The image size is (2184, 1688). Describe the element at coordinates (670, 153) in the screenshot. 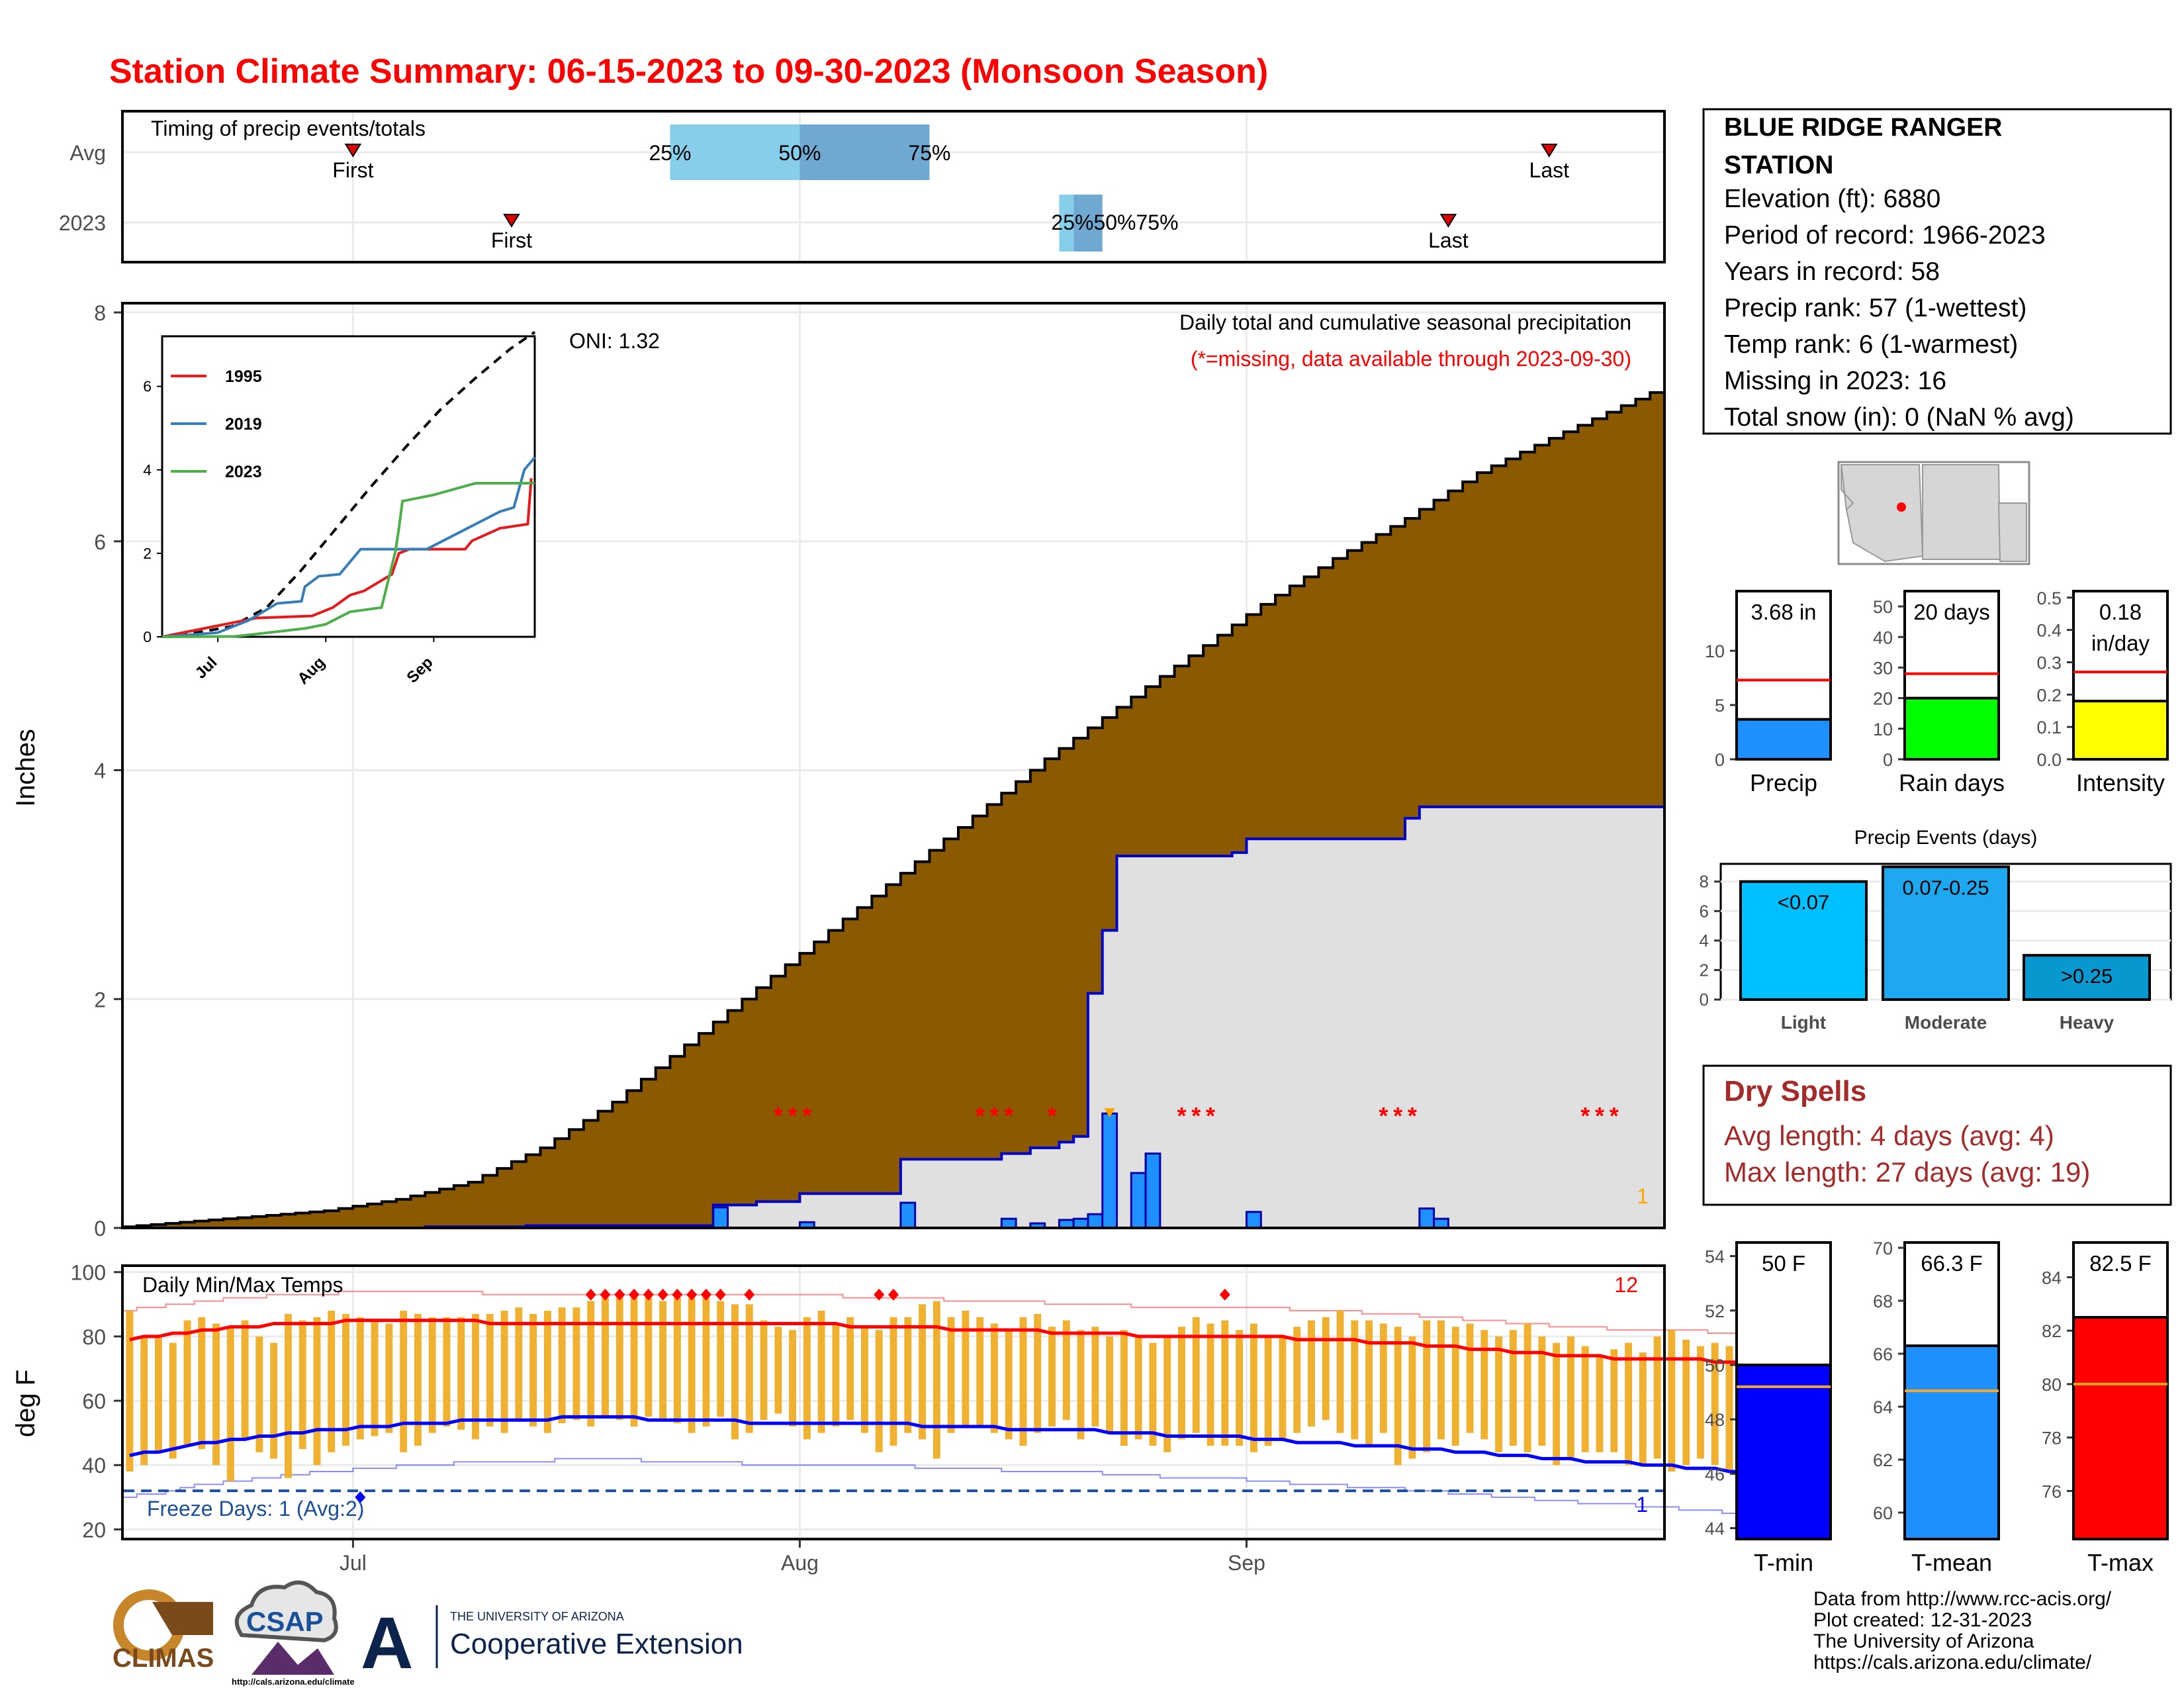

I see `avg-25-label: 25%` at that location.